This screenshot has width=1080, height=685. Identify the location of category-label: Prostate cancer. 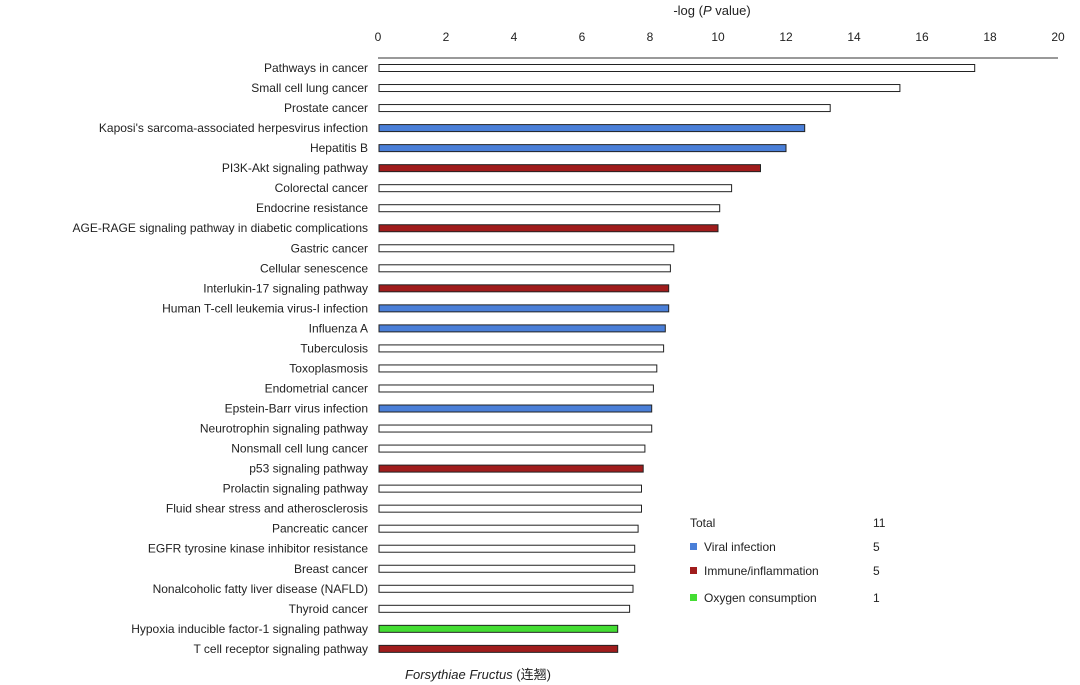
(326, 108).